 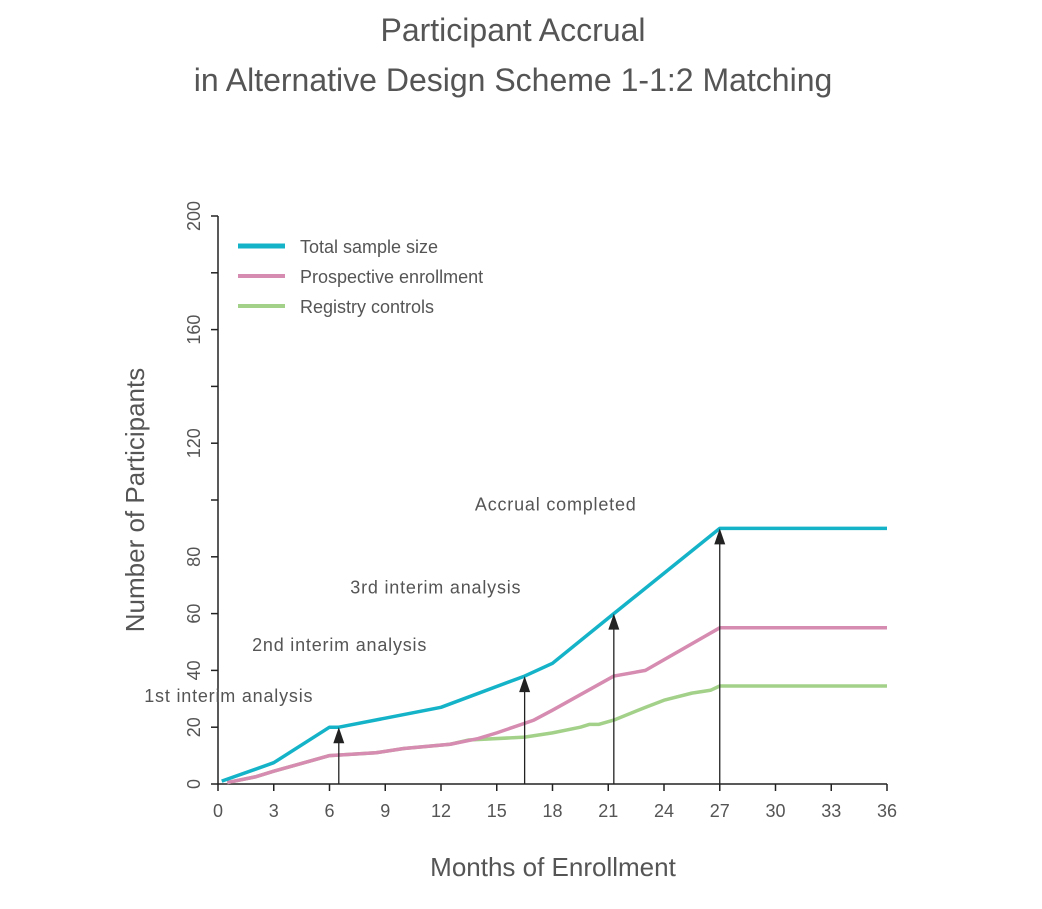 What do you see at coordinates (385, 811) in the screenshot?
I see `x-tick-label: 9` at bounding box center [385, 811].